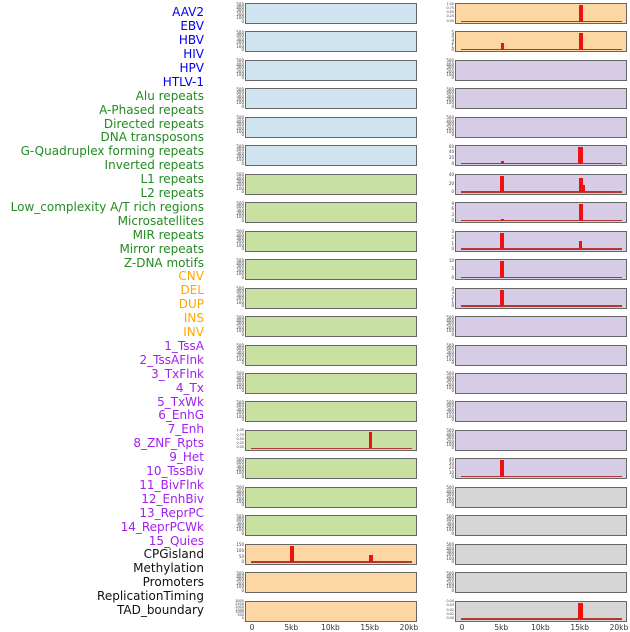 This screenshot has height=632, width=630. I want to click on y-tick-label: 40, so click(451, 459).